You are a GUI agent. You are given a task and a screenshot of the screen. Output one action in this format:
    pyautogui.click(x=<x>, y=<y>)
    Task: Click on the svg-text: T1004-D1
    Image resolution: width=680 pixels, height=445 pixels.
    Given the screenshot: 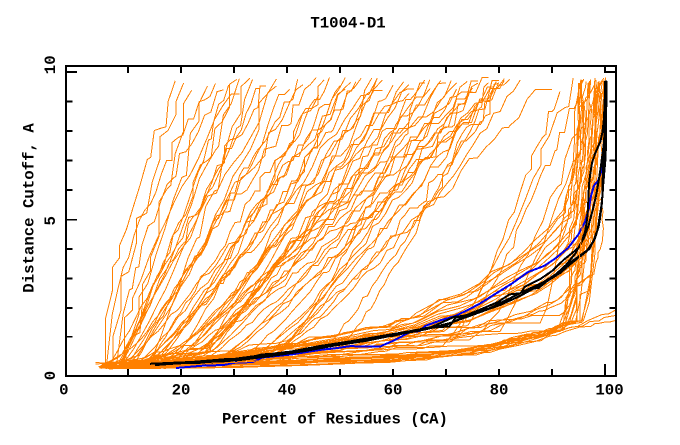 What is the action you would take?
    pyautogui.click(x=347, y=24)
    